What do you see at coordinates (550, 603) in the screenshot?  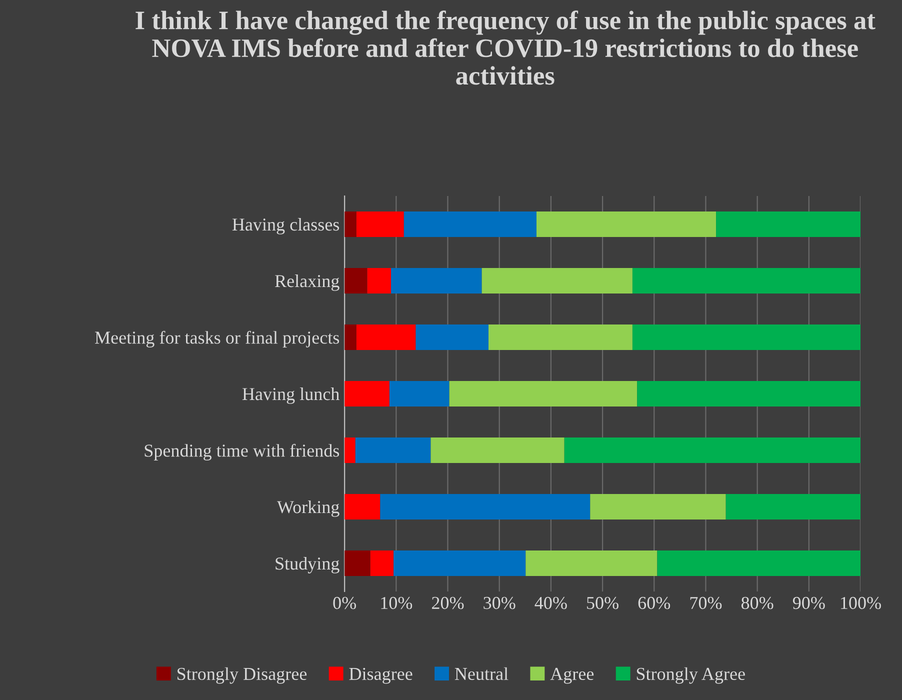 I see `x-tick-label: 40%` at bounding box center [550, 603].